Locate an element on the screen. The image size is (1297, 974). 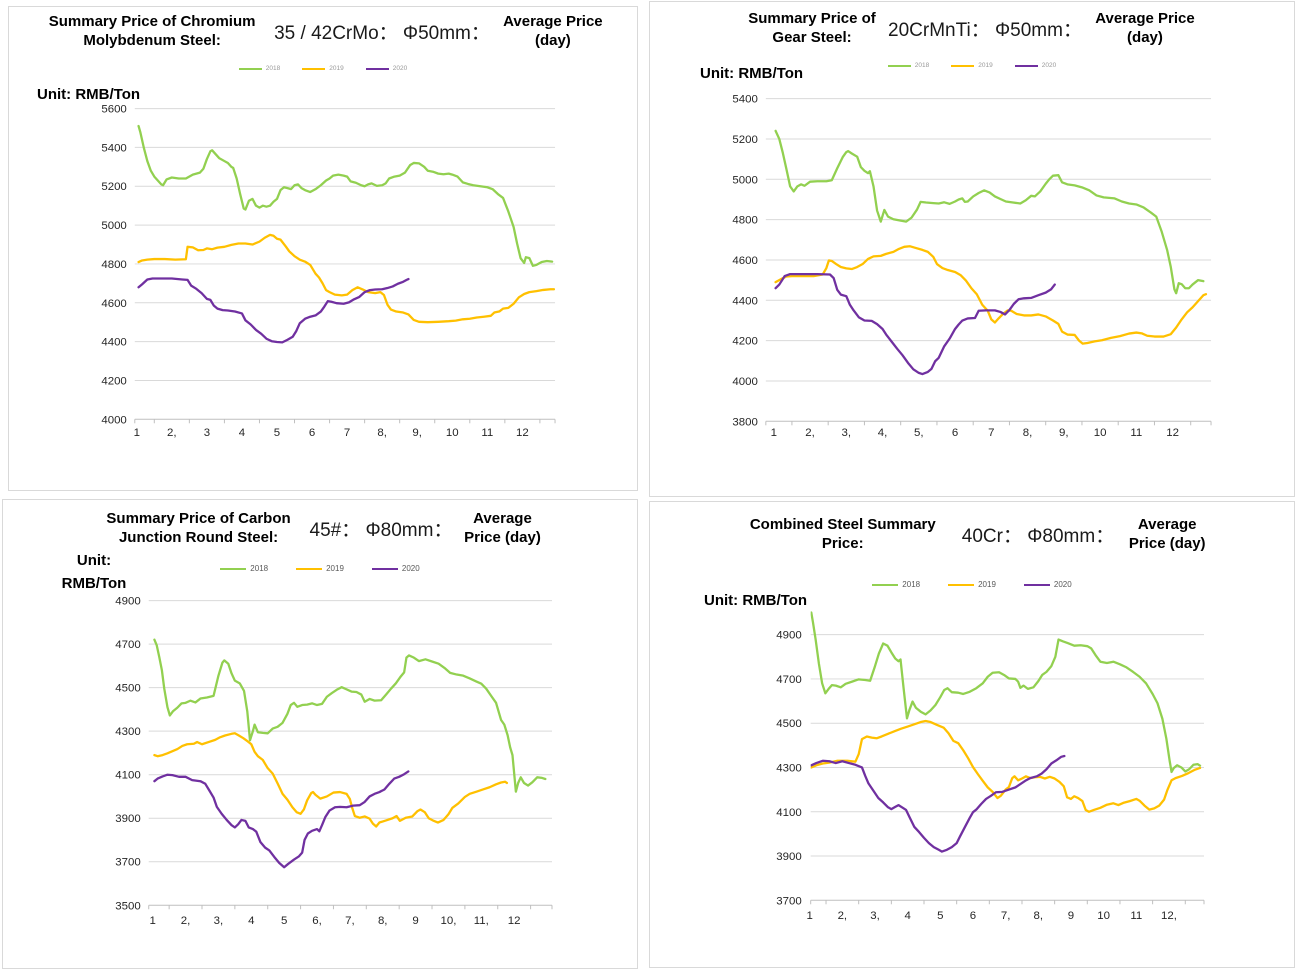
chart-title-spec: 35 / 42CrMo： Φ50mm： is located at coordinates (382, 34).